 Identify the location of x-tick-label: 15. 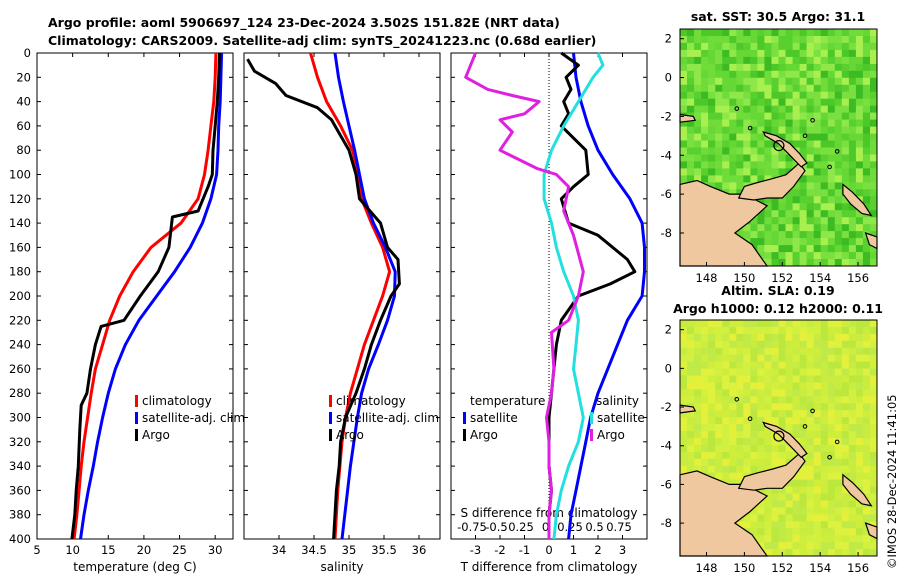
(108, 550).